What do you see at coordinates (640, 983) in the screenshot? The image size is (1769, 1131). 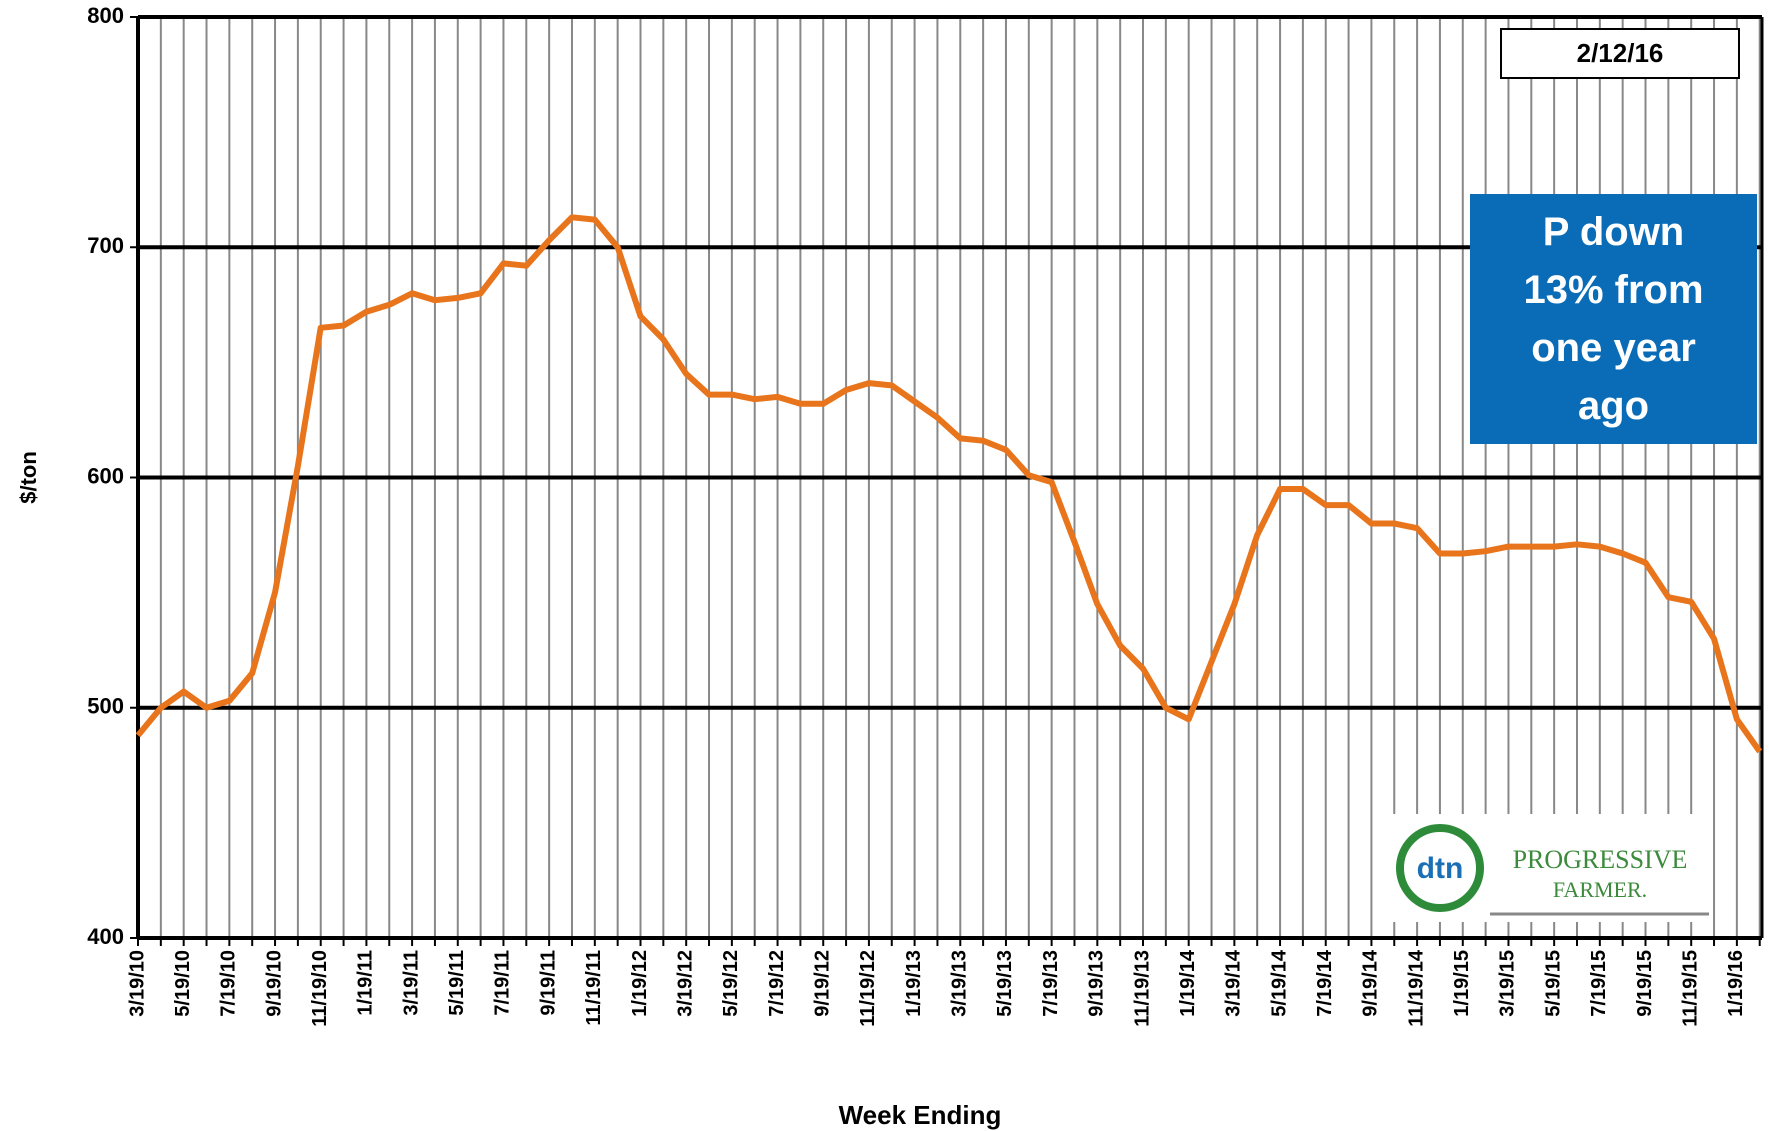 I see `x-tick-label: 1/19/12` at bounding box center [640, 983].